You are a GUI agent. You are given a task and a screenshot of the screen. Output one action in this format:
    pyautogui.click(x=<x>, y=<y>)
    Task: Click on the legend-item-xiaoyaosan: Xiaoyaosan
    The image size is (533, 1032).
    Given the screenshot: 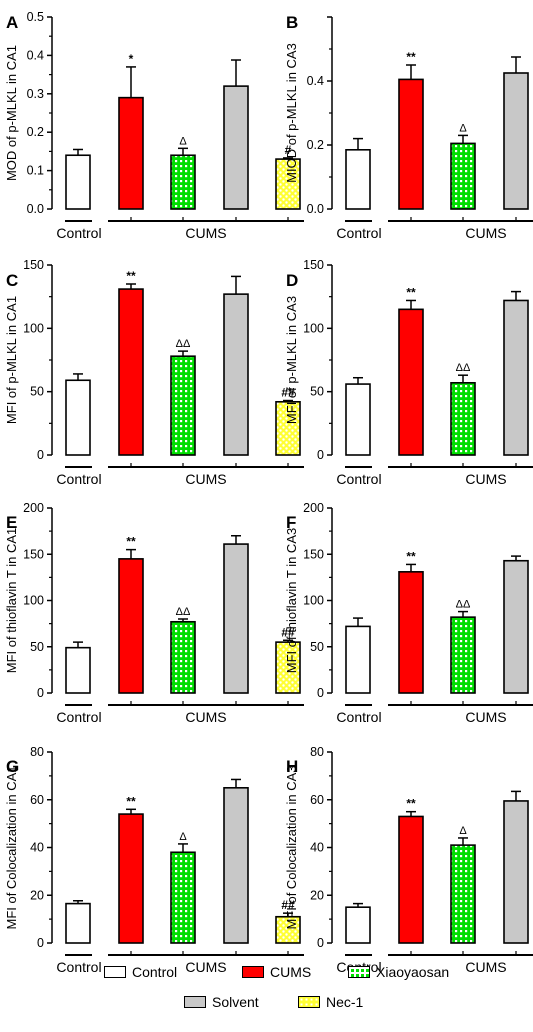 What is the action you would take?
    pyautogui.click(x=398, y=972)
    